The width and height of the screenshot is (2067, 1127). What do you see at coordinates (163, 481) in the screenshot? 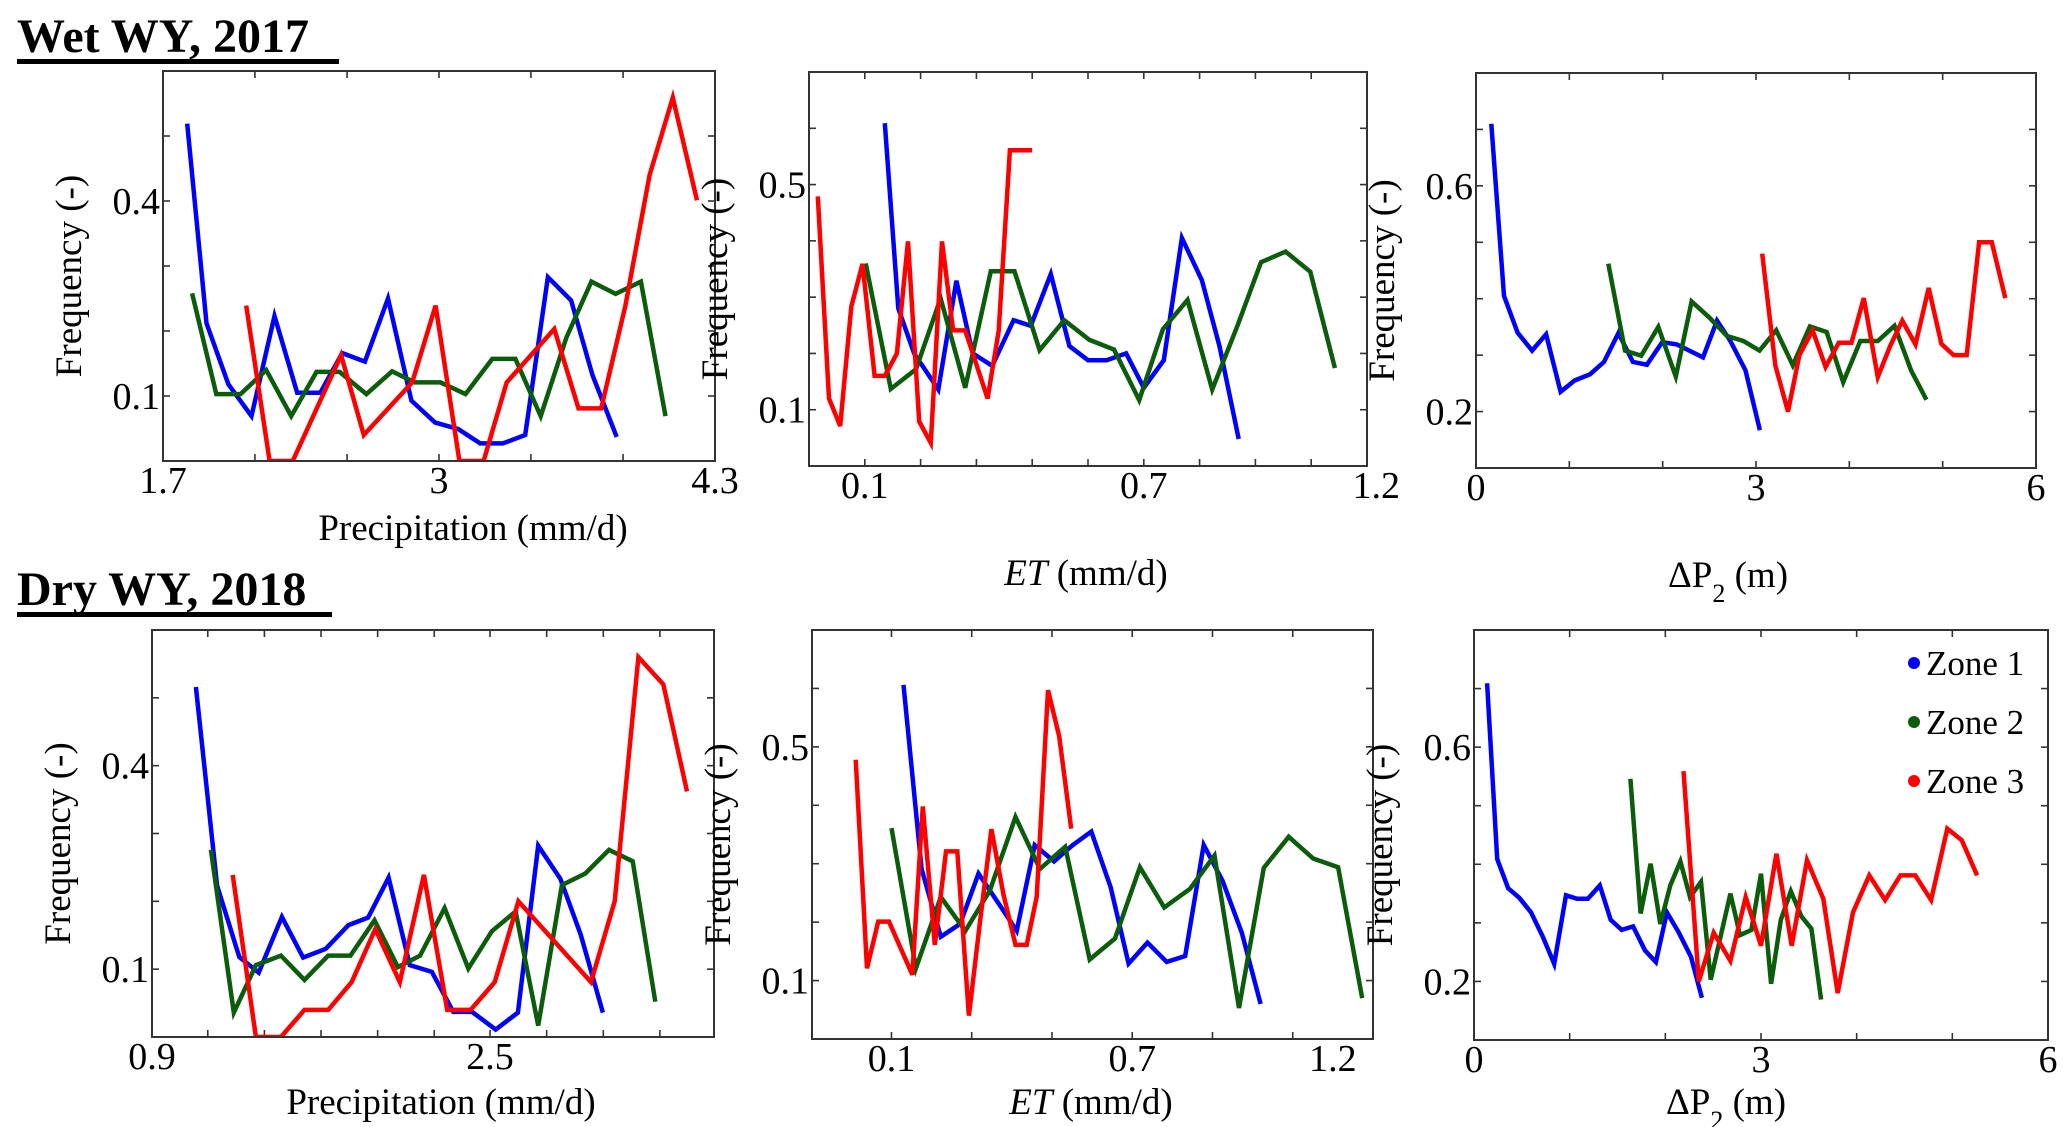
I see `x-tick-label: 1.7` at bounding box center [163, 481].